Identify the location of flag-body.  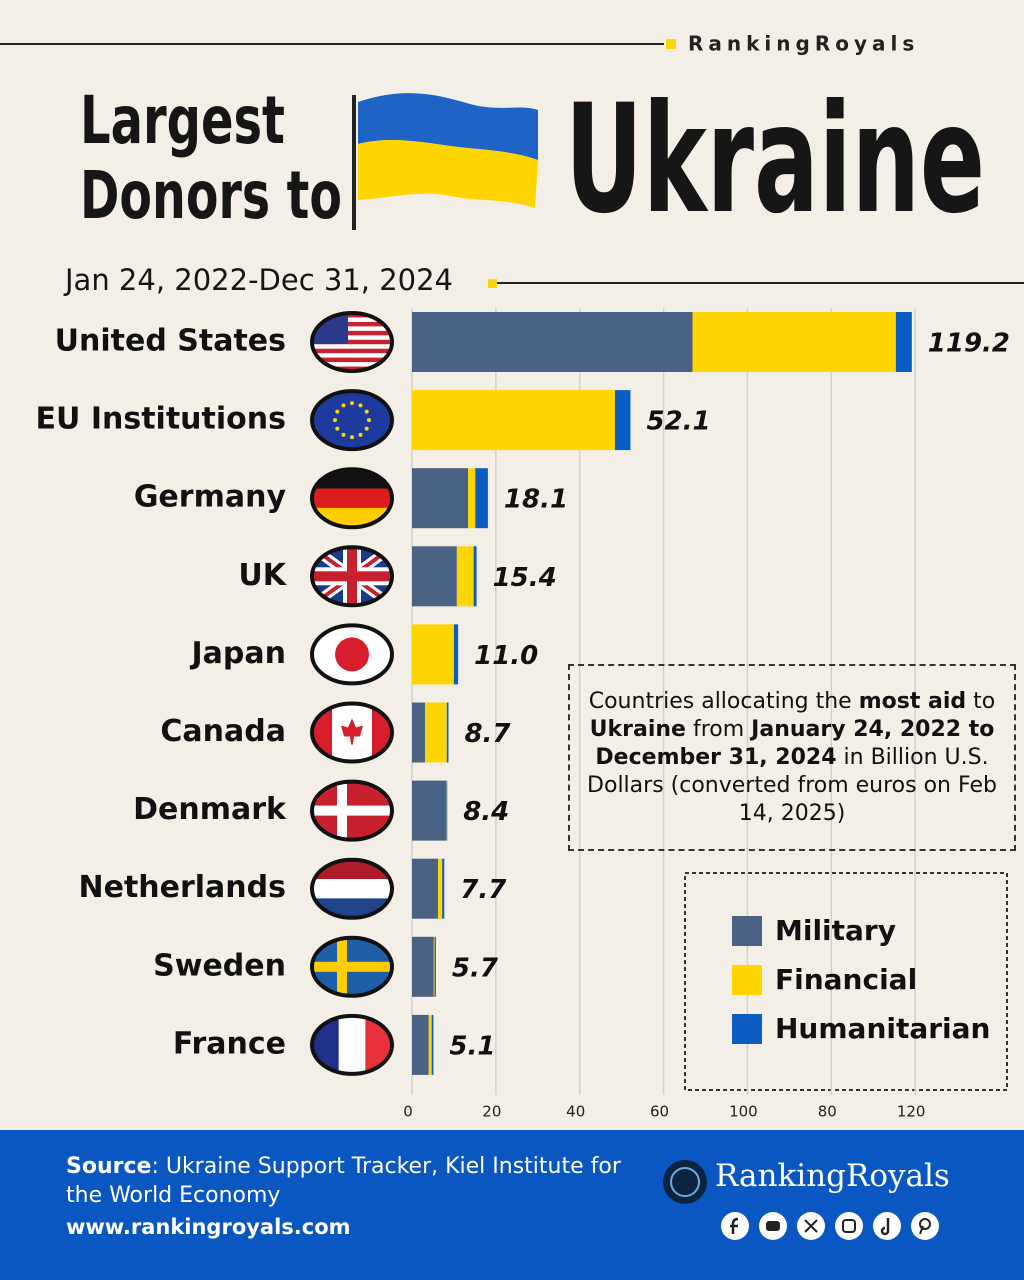
(352, 342).